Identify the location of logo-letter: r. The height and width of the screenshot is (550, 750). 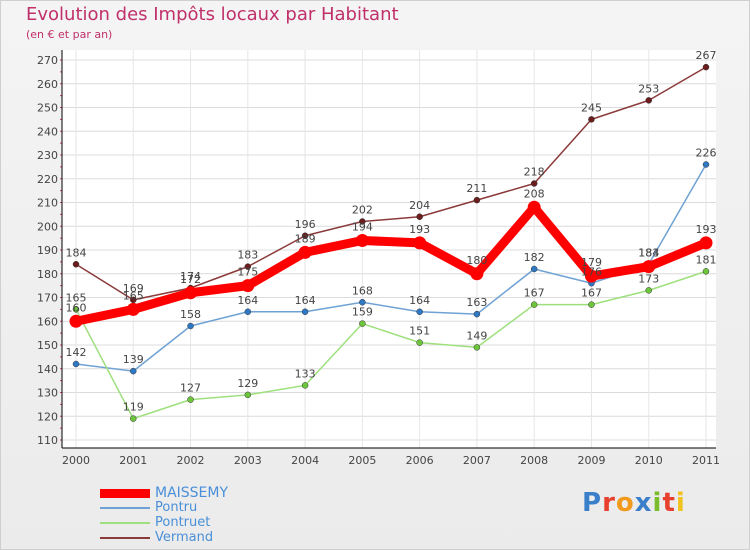
(609, 503).